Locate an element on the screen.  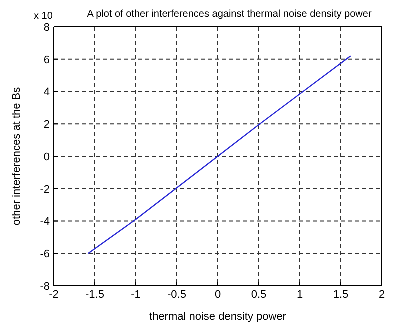
x-tick-label: 1.5 is located at coordinates (341, 294).